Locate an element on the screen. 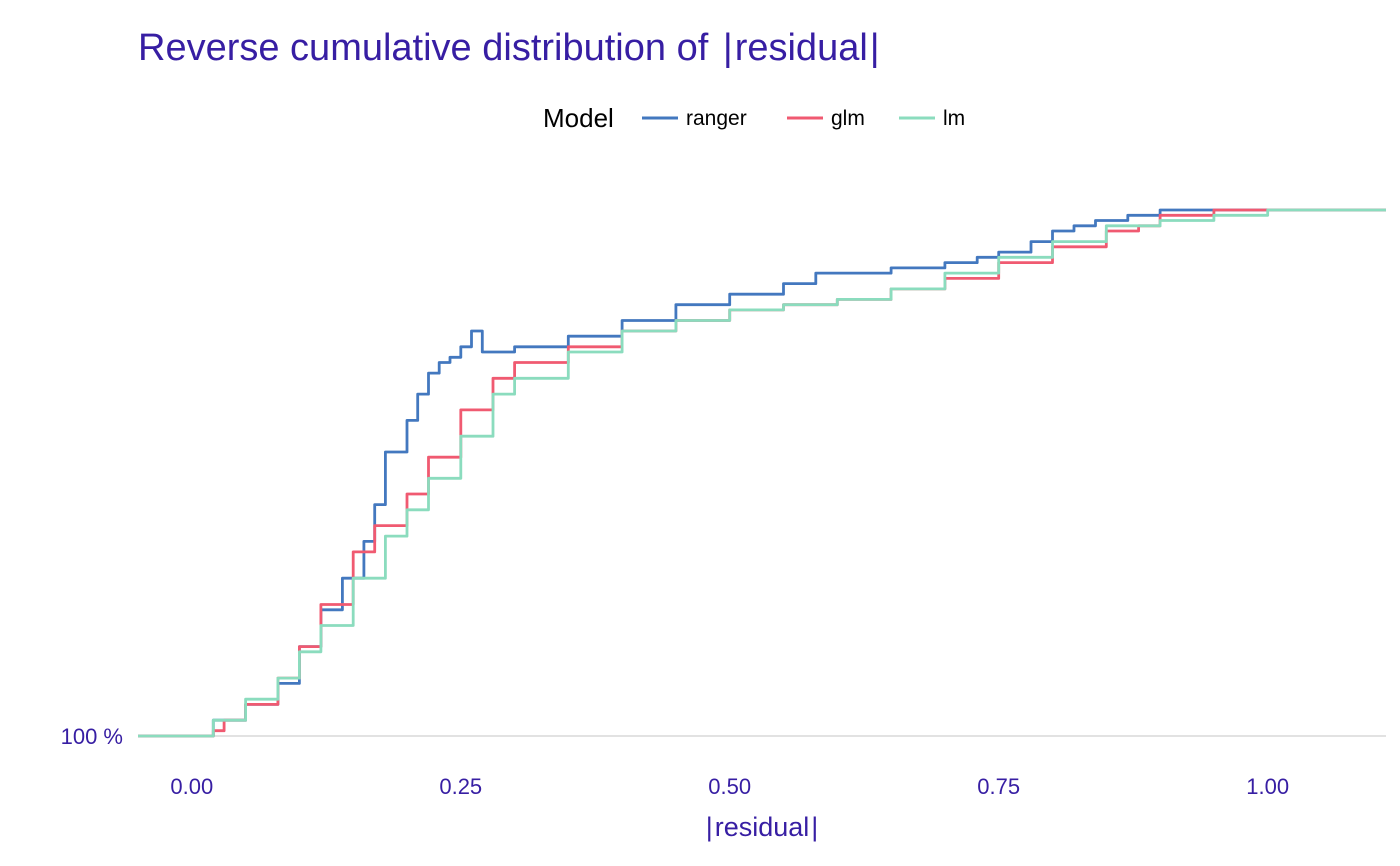 The width and height of the screenshot is (1400, 866). x-tick-label: 0.25 is located at coordinates (460, 786).